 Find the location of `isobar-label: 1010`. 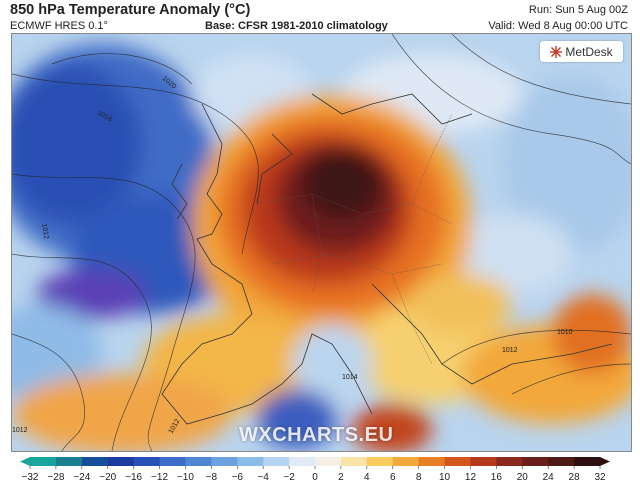

isobar-label: 1010 is located at coordinates (565, 332).